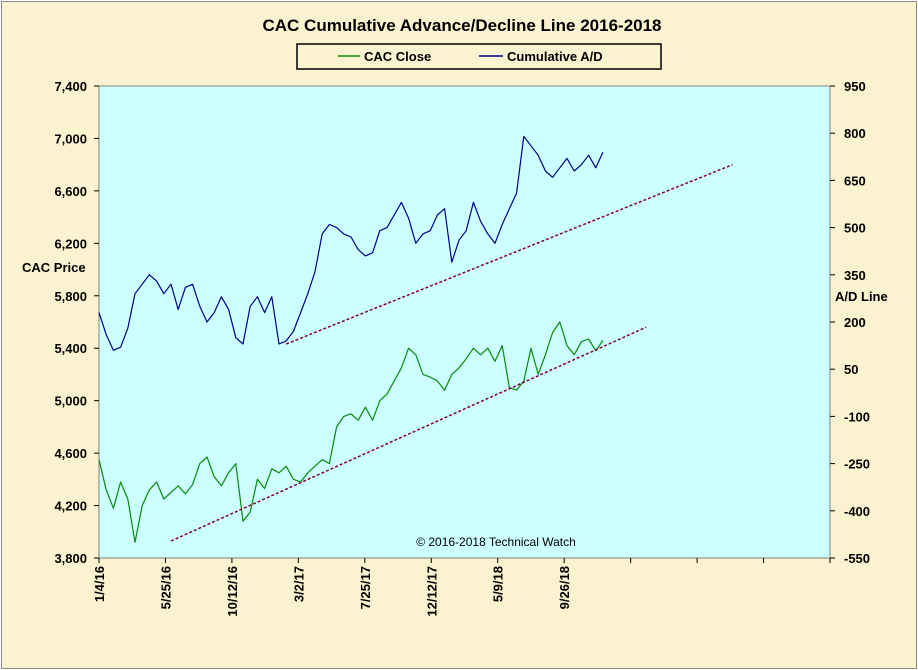  I want to click on right-axis-tick-label: -250, so click(857, 464).